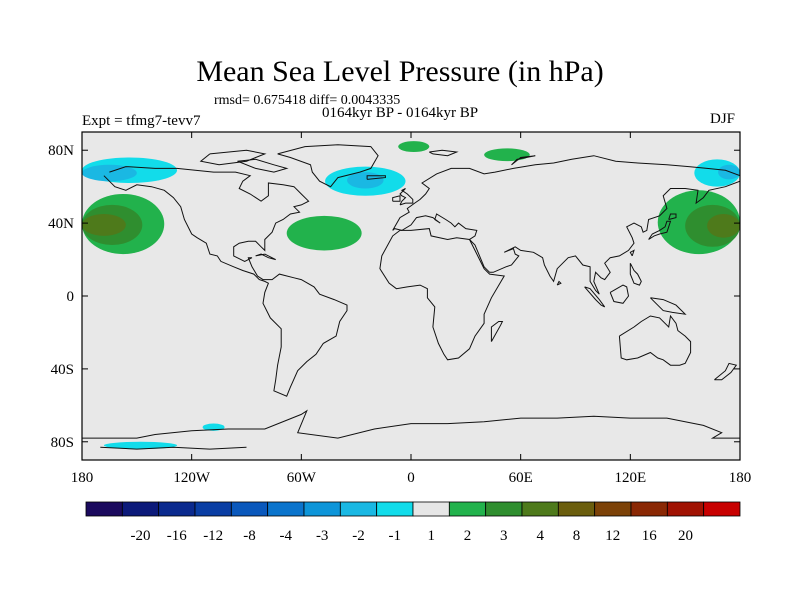  What do you see at coordinates (400, 113) in the screenshot?
I see `period-label: 0164kyr BP - 0164kyr BP` at bounding box center [400, 113].